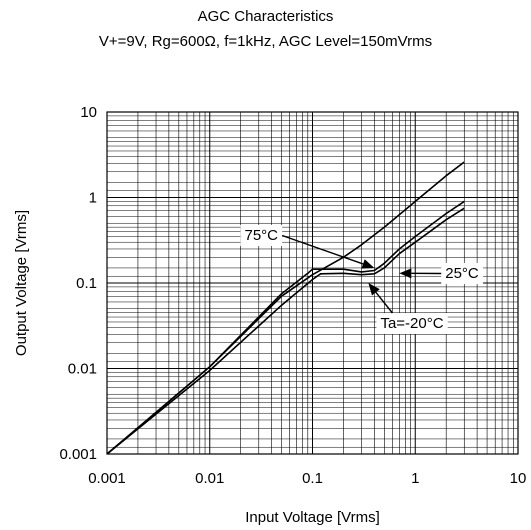 This screenshot has height=530, width=531. What do you see at coordinates (361, 279) in the screenshot?
I see `annotations: 75°C 25°C Ta=-20°C` at bounding box center [361, 279].